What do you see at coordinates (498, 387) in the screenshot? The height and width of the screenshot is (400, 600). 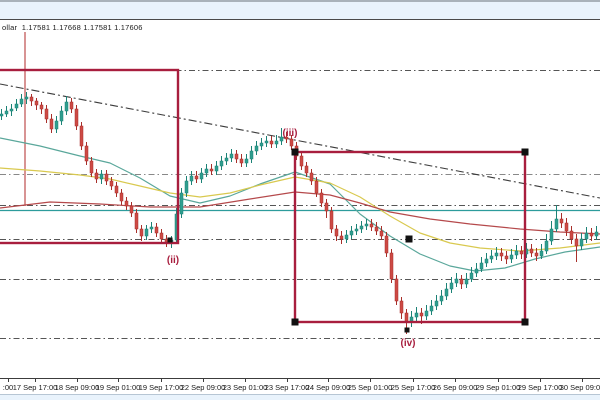 I see `time-axis-label: 29 Sep 01:00` at bounding box center [498, 387].